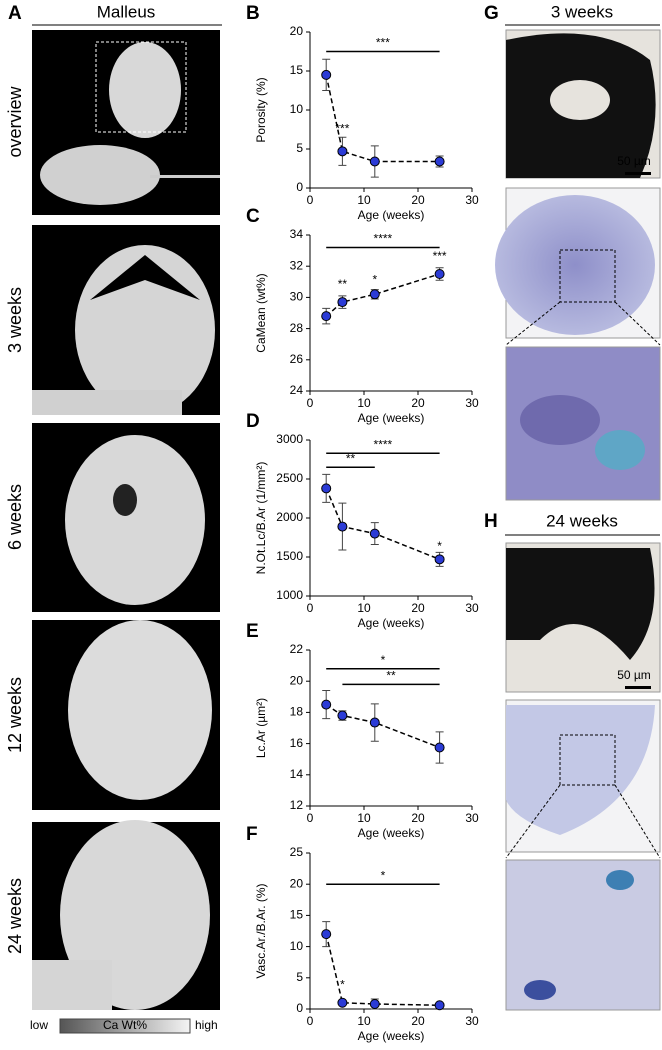 Image resolution: width=662 pixels, height=1050 pixels. Describe the element at coordinates (491, 13) in the screenshot. I see `panel-label: G` at that location.